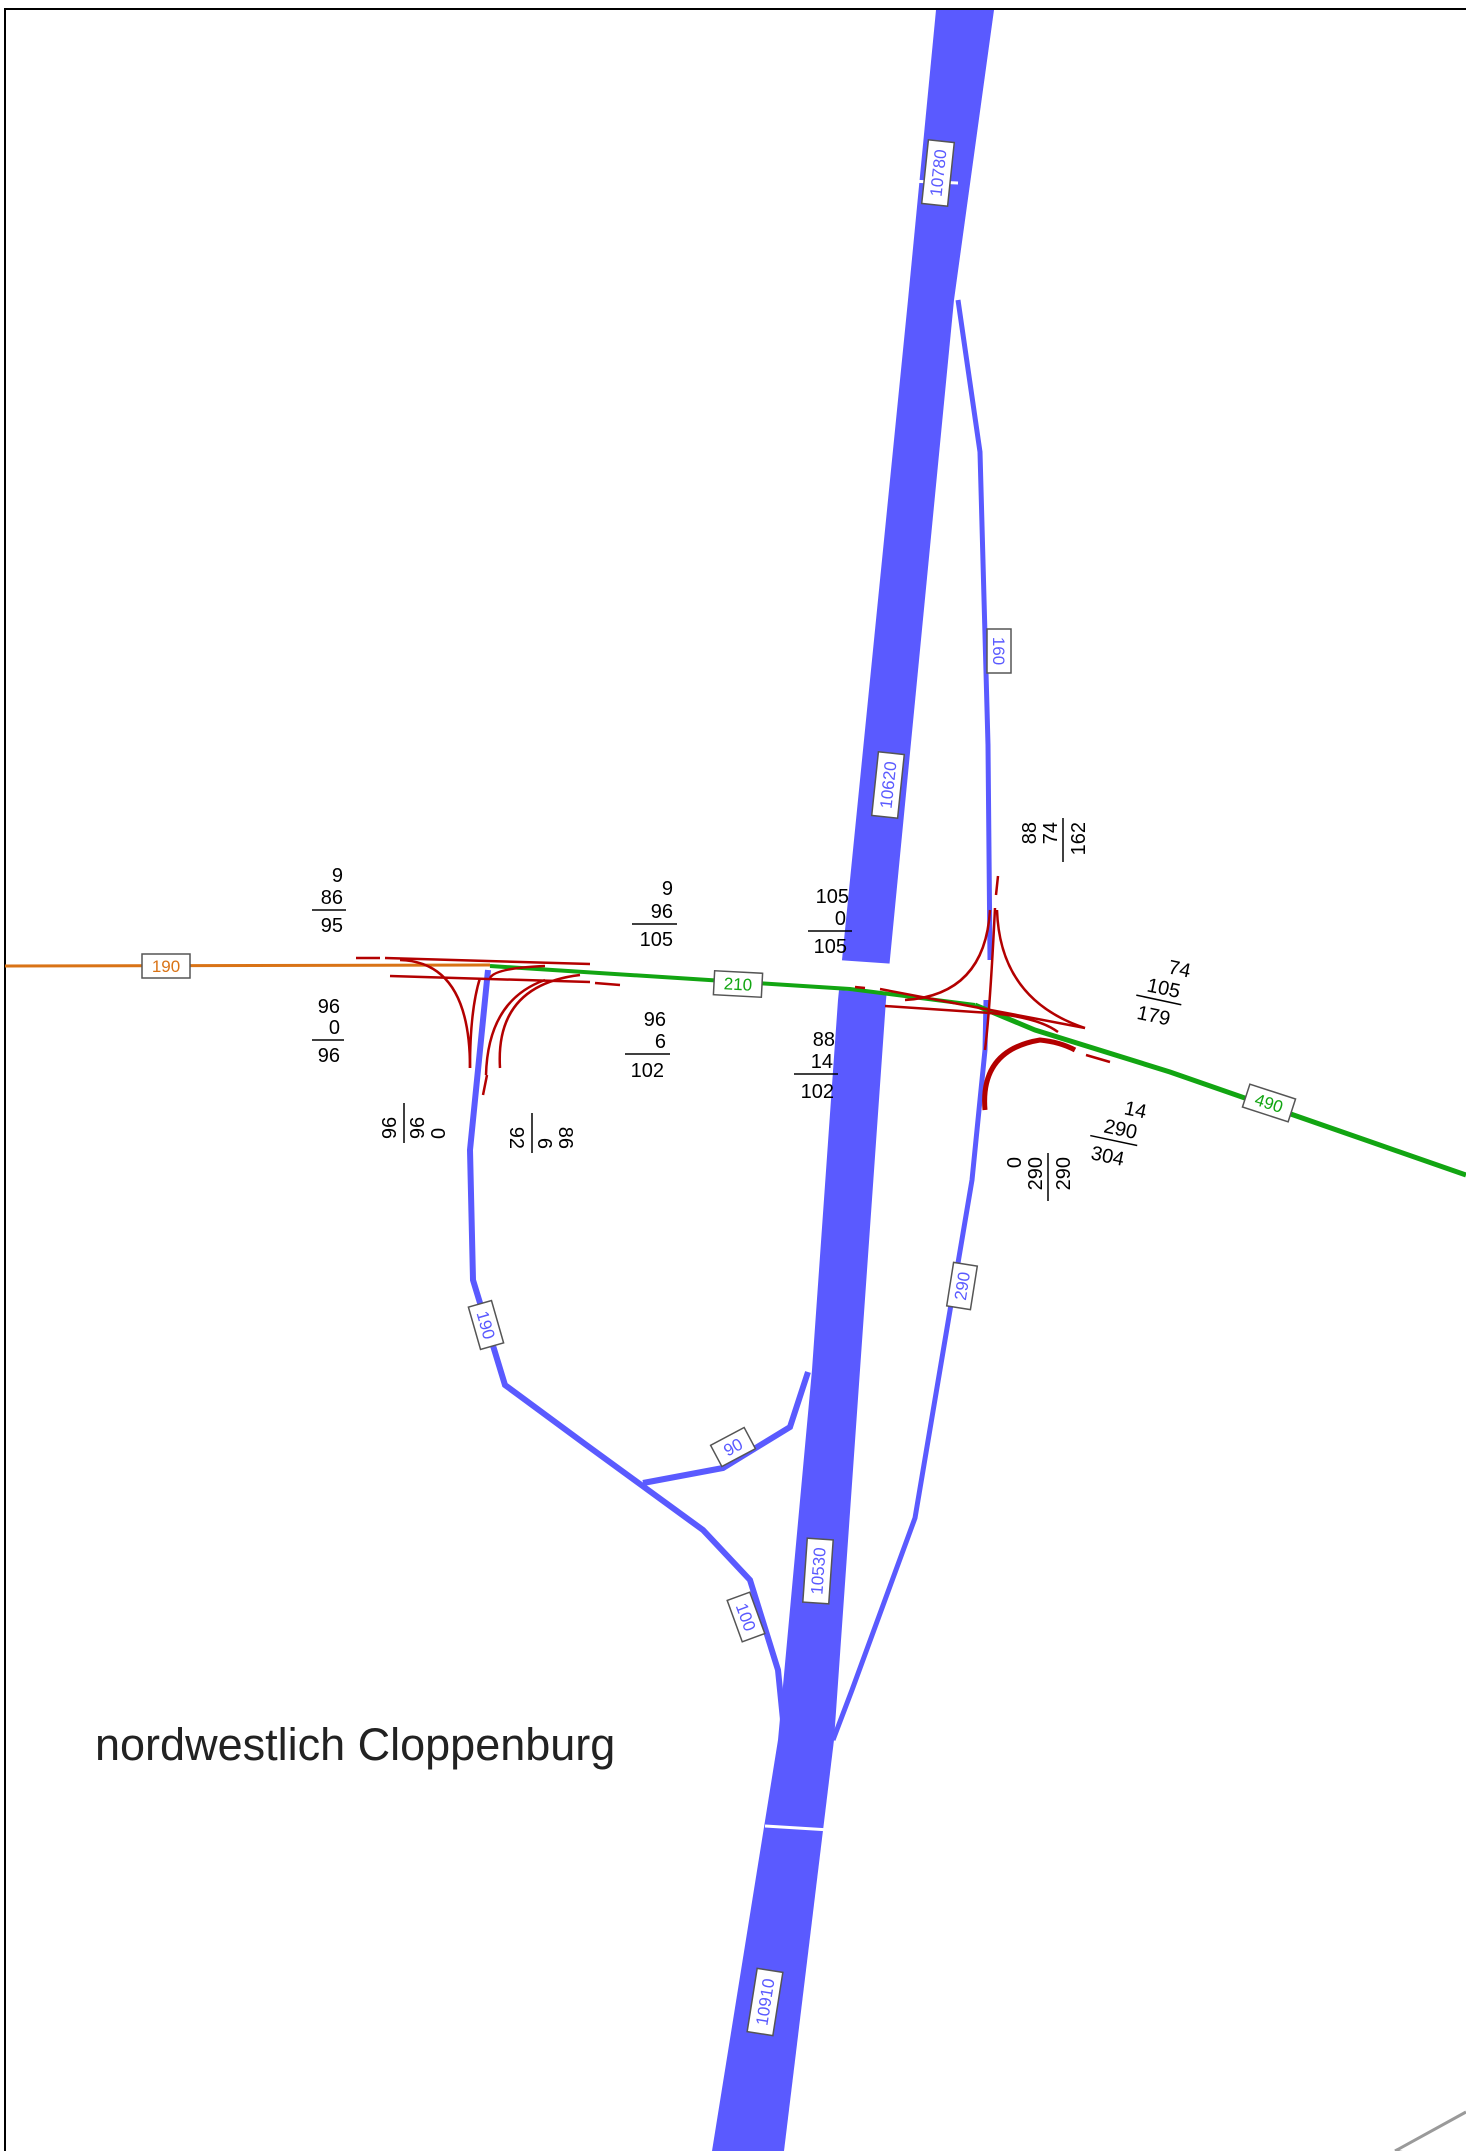 Image resolution: width=1466 pixels, height=2151 pixels. I want to click on count-bridge-lower: 88 14 102, so click(816, 1066).